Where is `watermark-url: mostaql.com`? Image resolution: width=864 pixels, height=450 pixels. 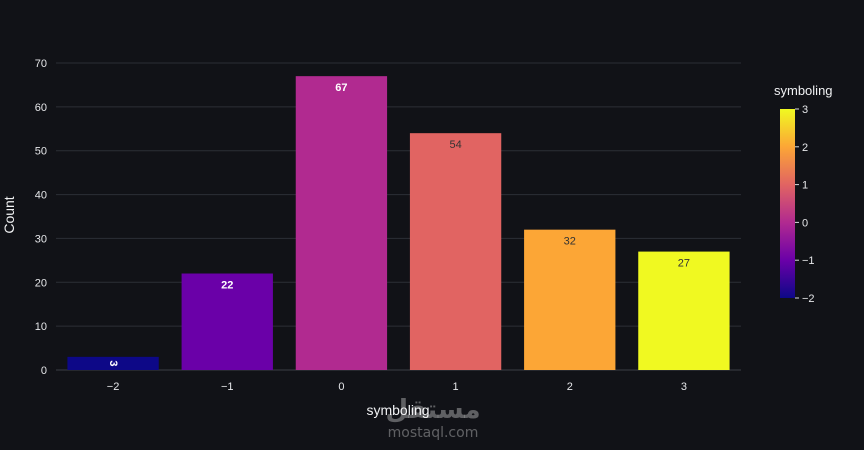 watermark-url: mostaql.com is located at coordinates (433, 433).